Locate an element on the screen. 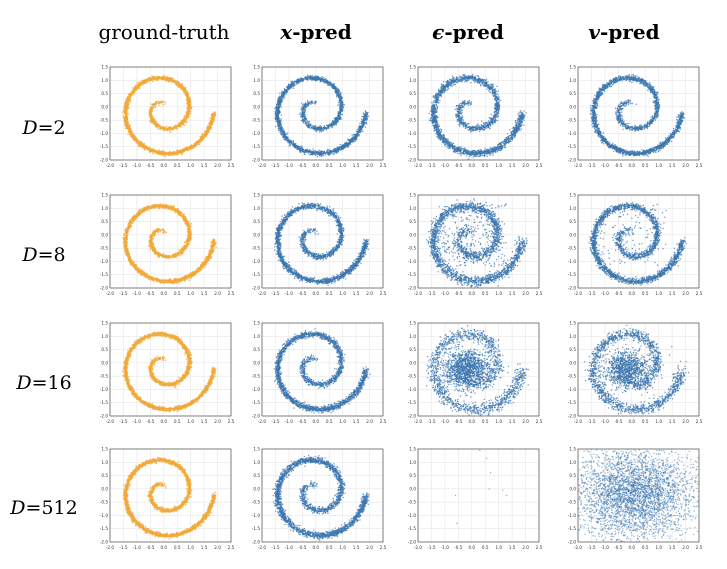 This screenshot has height=569, width=727. y-tick-label: 1.5 is located at coordinates (256, 67).